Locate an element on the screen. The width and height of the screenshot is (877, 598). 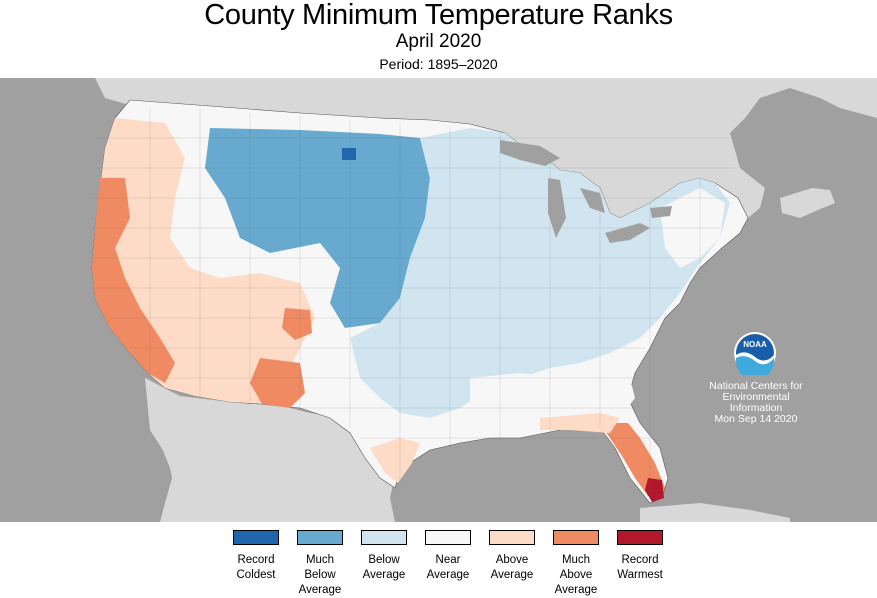
region-florida-record-warm is located at coordinates (654, 490).